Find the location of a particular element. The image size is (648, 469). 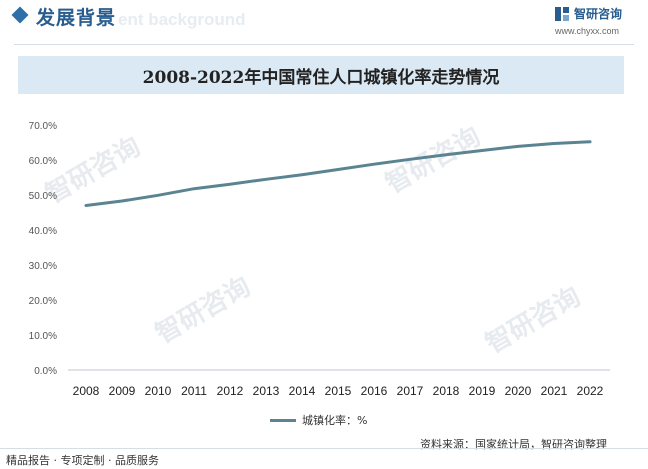

footer-tagline: 精品报告 · 专项定制 · 品质服务 is located at coordinates (82, 460).